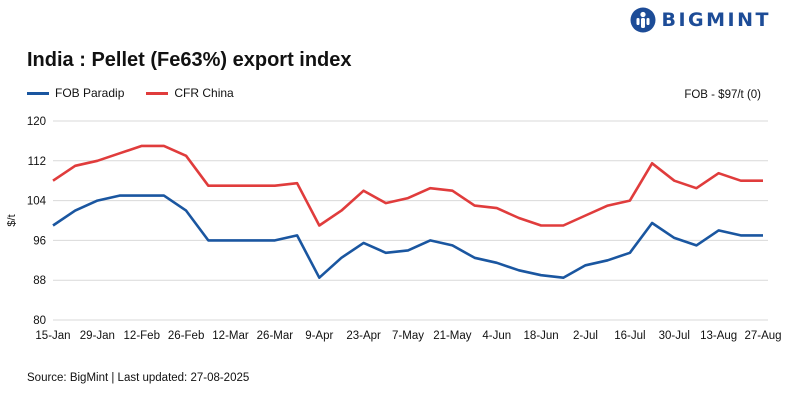  Describe the element at coordinates (722, 95) in the screenshot. I see `fob-price-note: FOB - $97/t (0)` at that location.